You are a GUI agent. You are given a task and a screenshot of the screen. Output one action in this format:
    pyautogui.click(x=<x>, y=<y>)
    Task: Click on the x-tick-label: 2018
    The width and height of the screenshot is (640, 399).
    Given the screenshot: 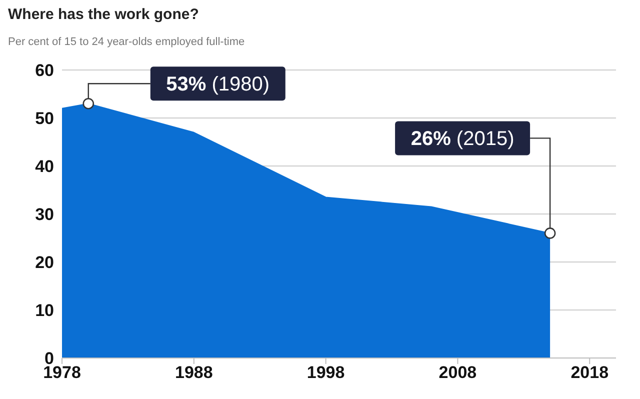 What is the action you would take?
    pyautogui.click(x=589, y=372)
    